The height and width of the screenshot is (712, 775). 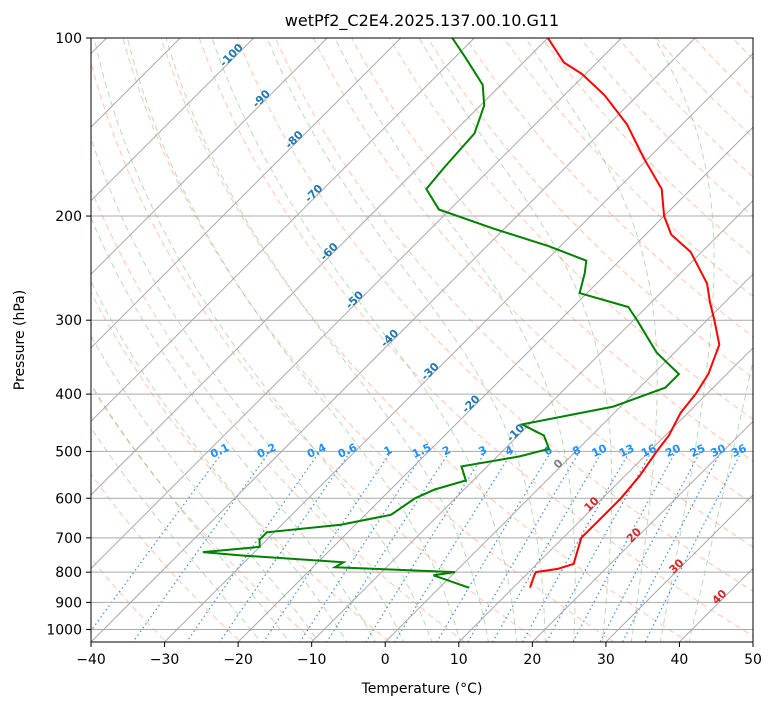 I want to click on x-tick-label: 50, so click(x=753, y=660).